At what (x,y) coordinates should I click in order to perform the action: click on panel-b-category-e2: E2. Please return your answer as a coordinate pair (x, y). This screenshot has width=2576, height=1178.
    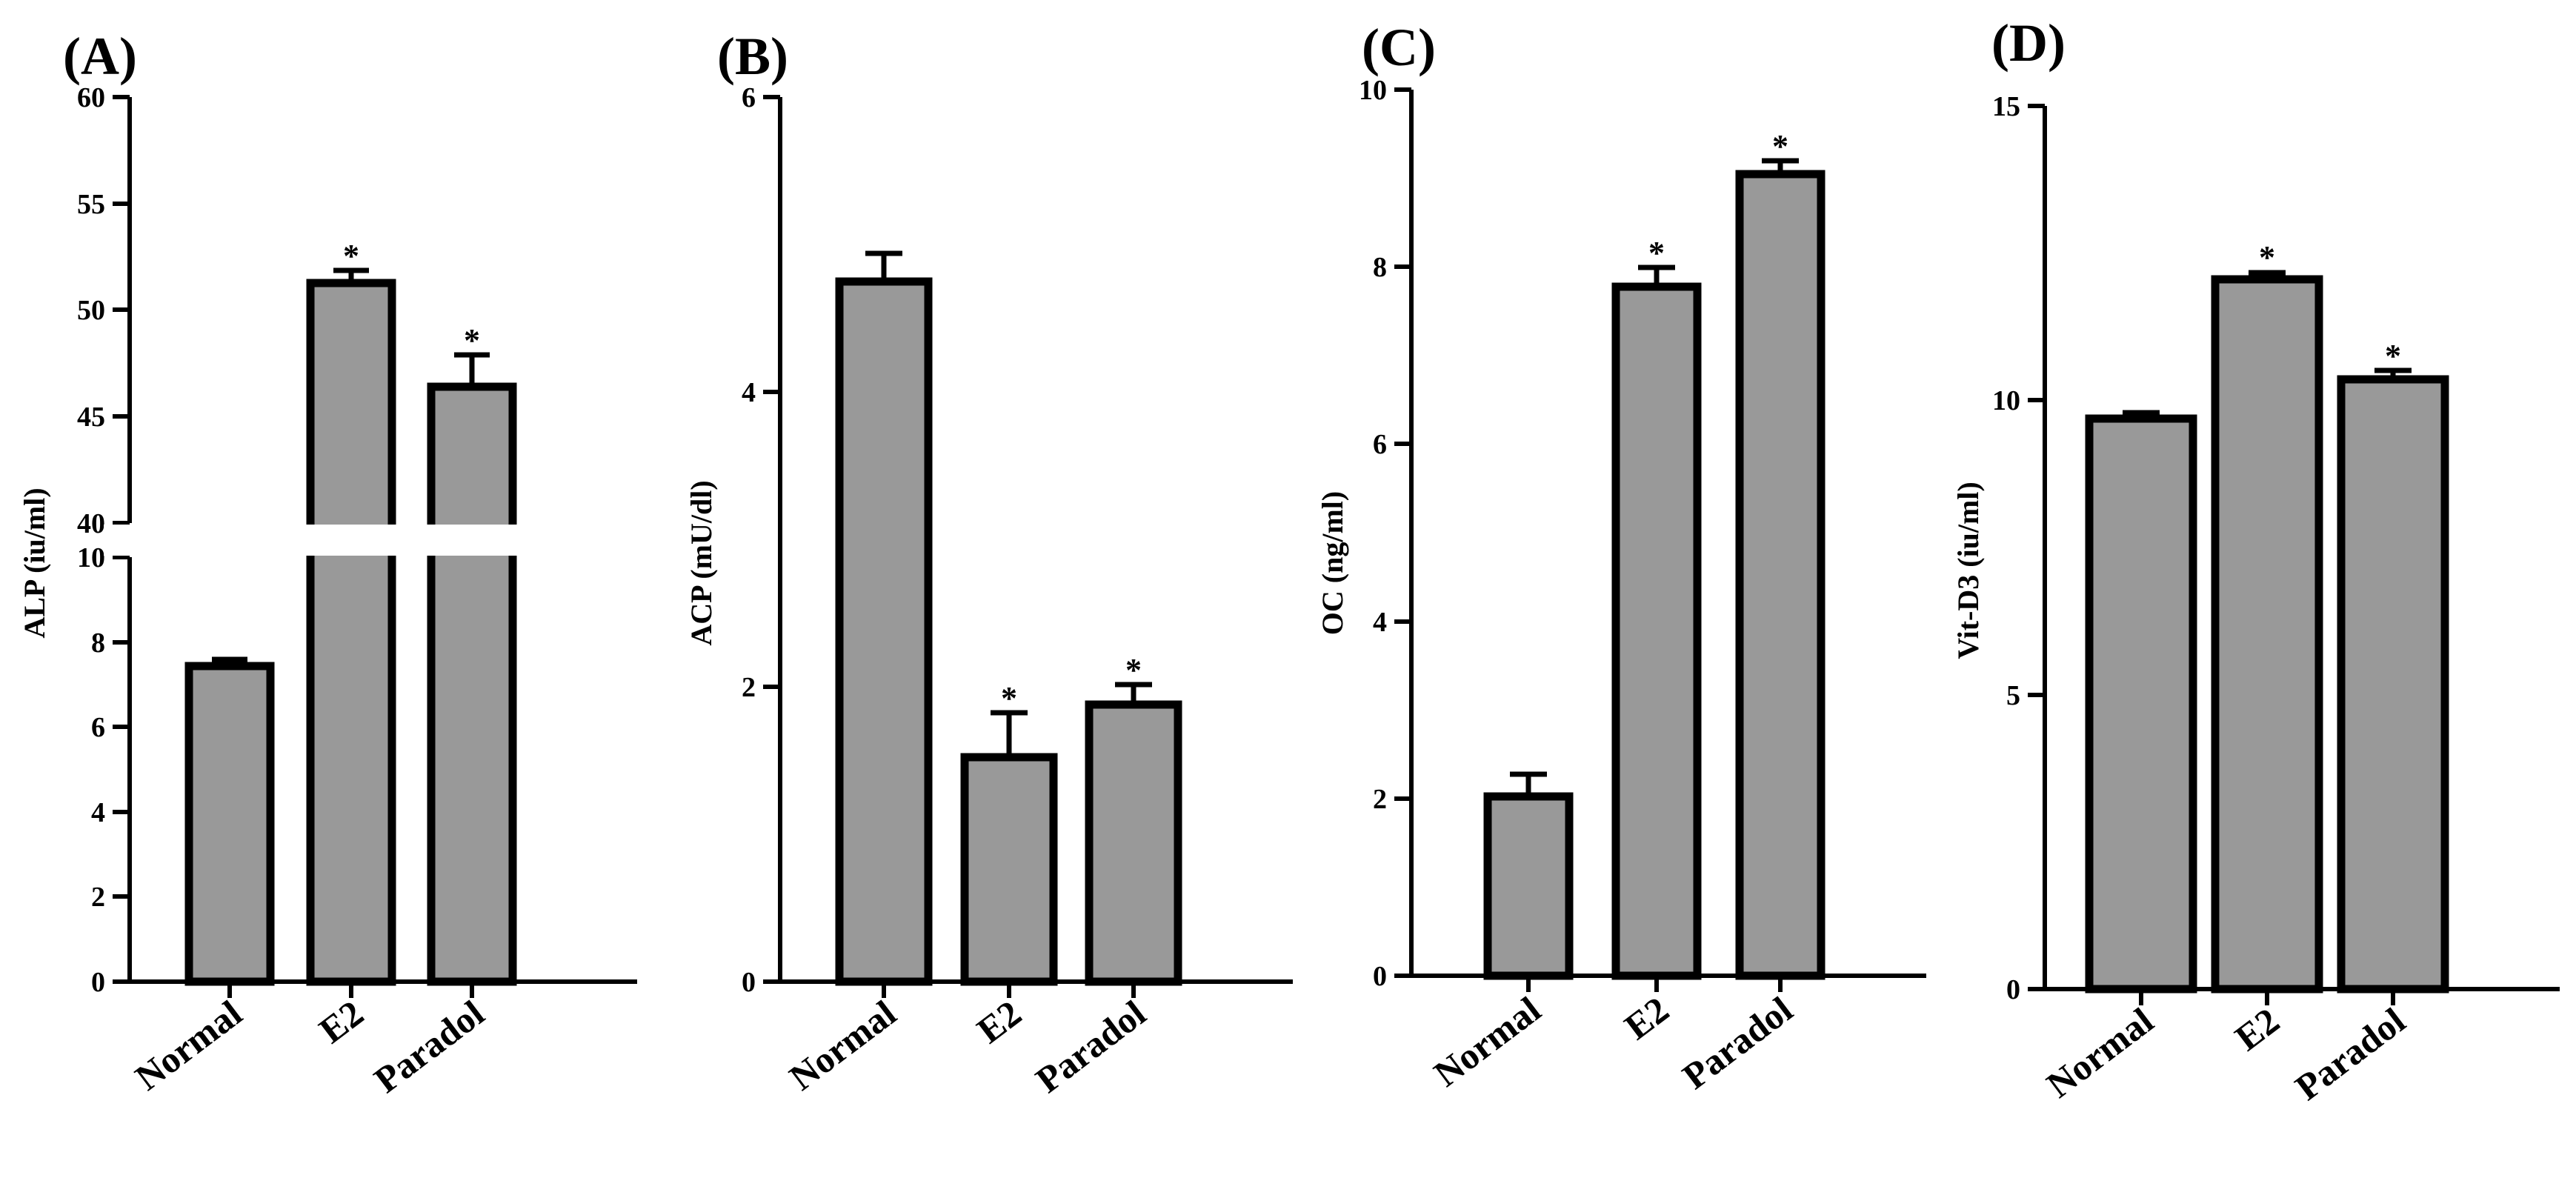
    Looking at the image, I should click on (998, 1021).